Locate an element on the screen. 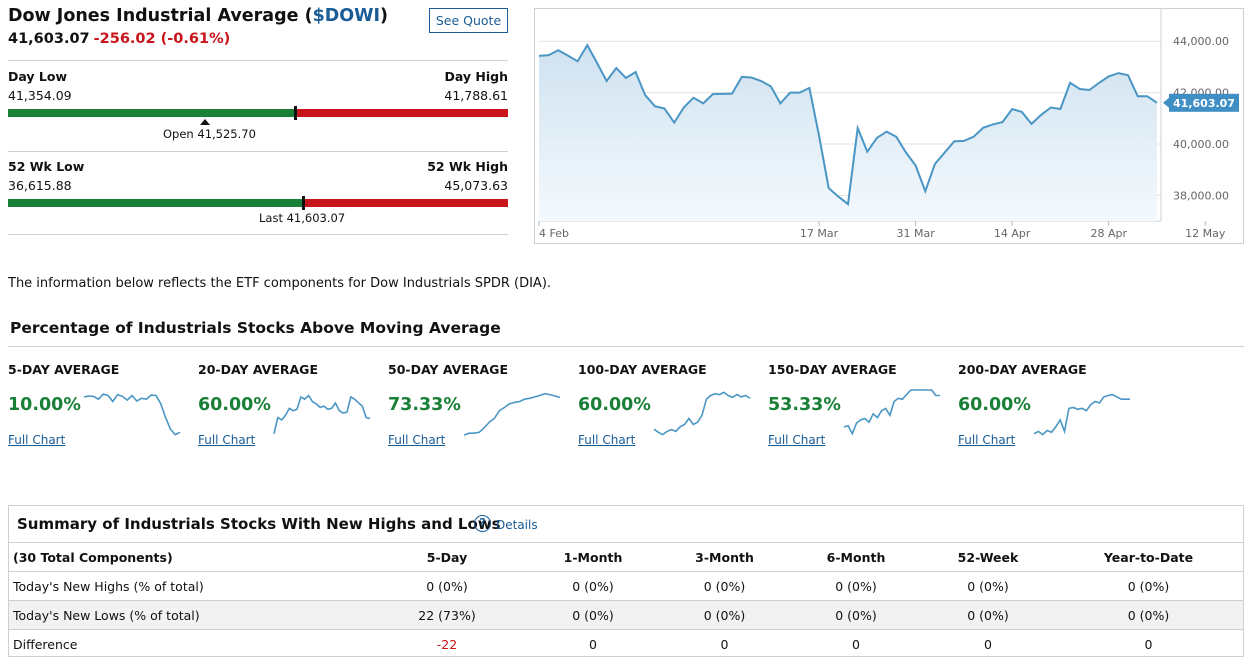  average-value: 73.33% is located at coordinates (424, 405).